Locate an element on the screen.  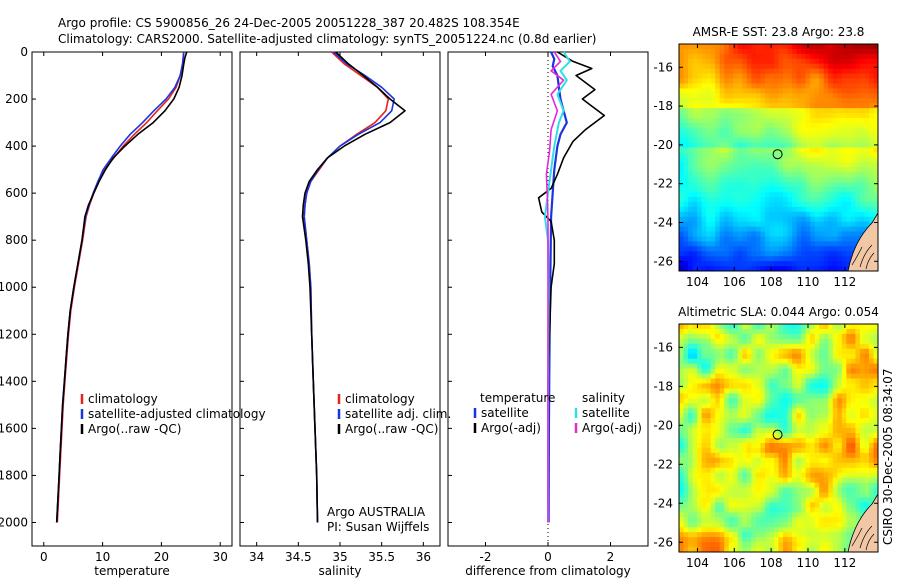
x-tick-label: 2 is located at coordinates (611, 557).